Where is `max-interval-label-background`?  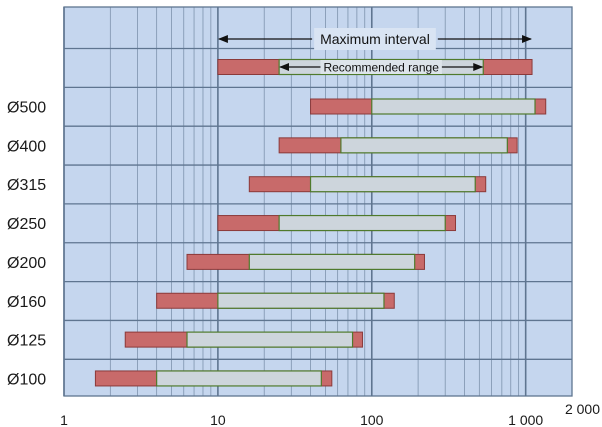 max-interval-label-background is located at coordinates (375, 39).